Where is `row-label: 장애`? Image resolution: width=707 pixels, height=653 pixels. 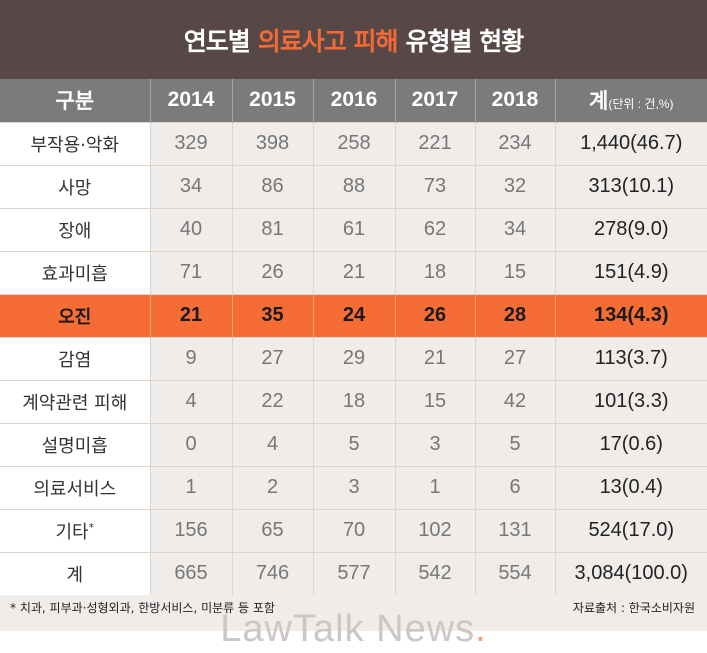
row-label: 장애 is located at coordinates (75, 229).